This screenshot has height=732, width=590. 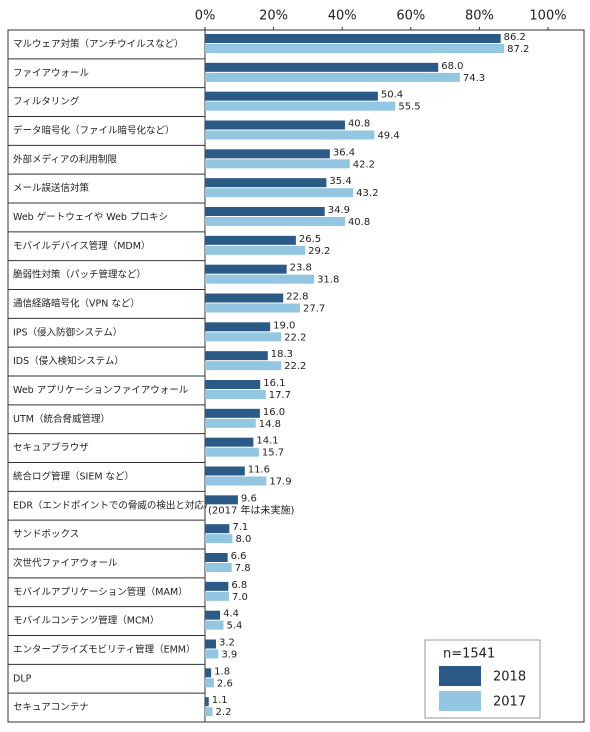 I want to click on value-label: 27.7, so click(x=314, y=309).